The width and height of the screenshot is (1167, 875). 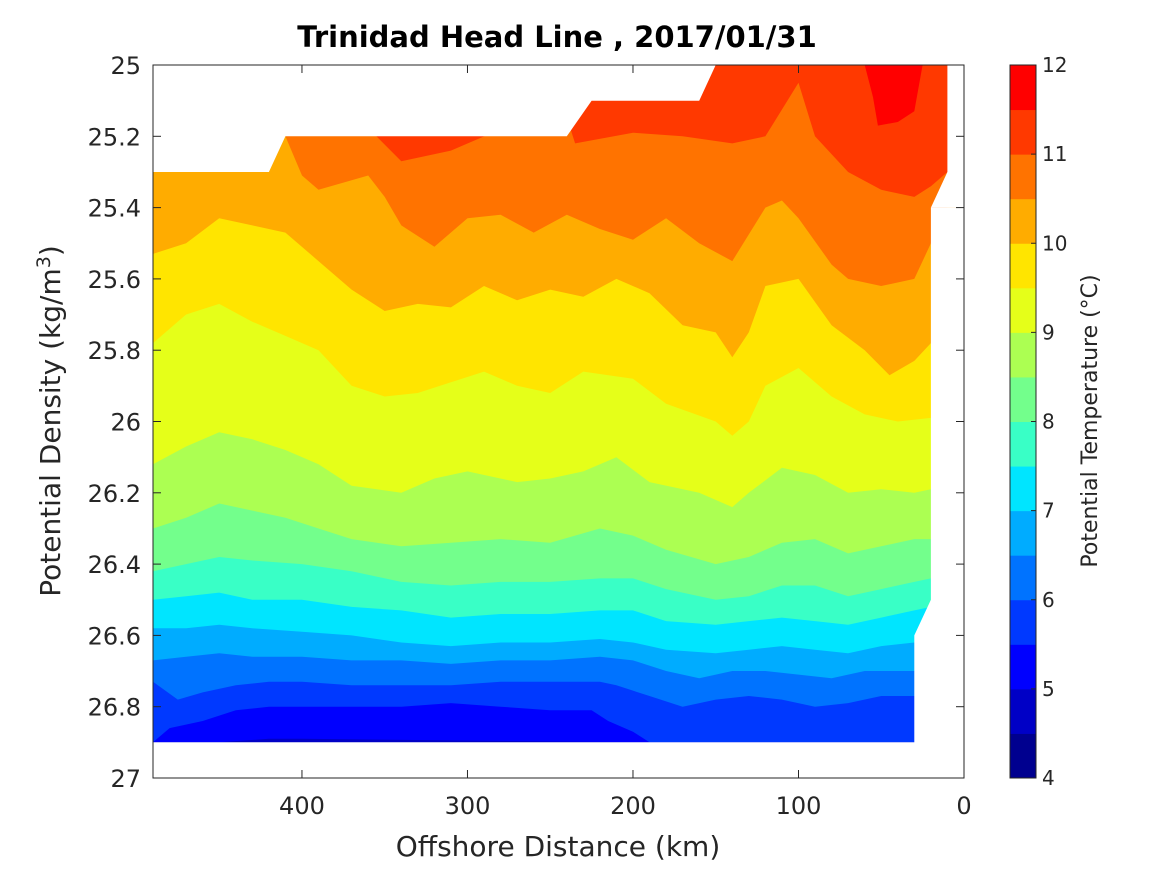 What do you see at coordinates (1090, 420) in the screenshot?
I see `colorbar-label: Potential Temperature (°C)` at bounding box center [1090, 420].